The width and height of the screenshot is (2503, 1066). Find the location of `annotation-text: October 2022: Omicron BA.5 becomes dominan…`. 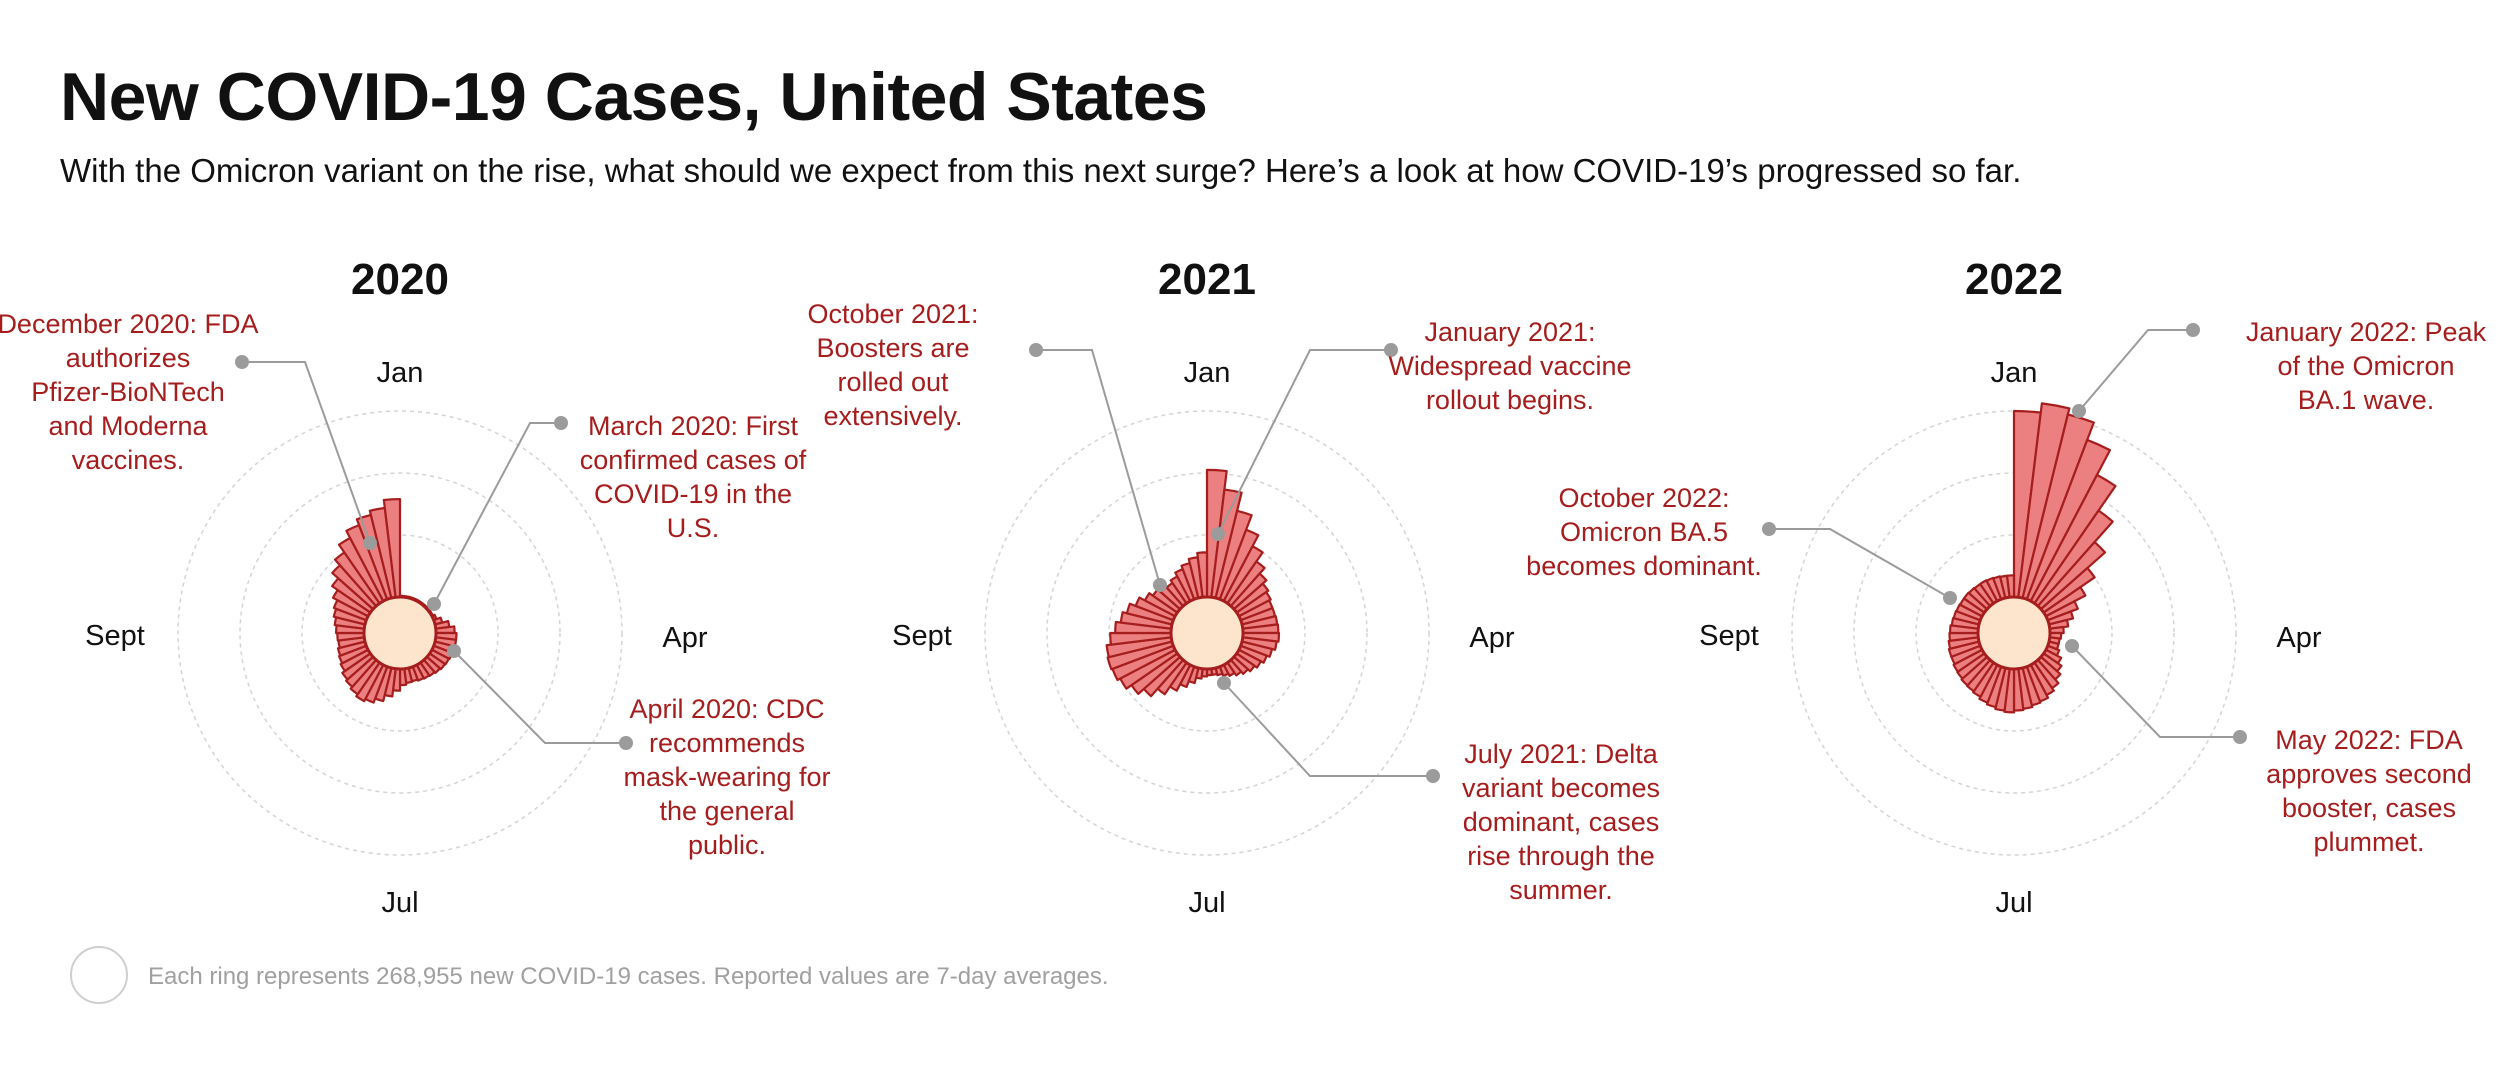

annotation-text: October 2022: Omicron BA.5 becomes dominan… is located at coordinates (1644, 532).